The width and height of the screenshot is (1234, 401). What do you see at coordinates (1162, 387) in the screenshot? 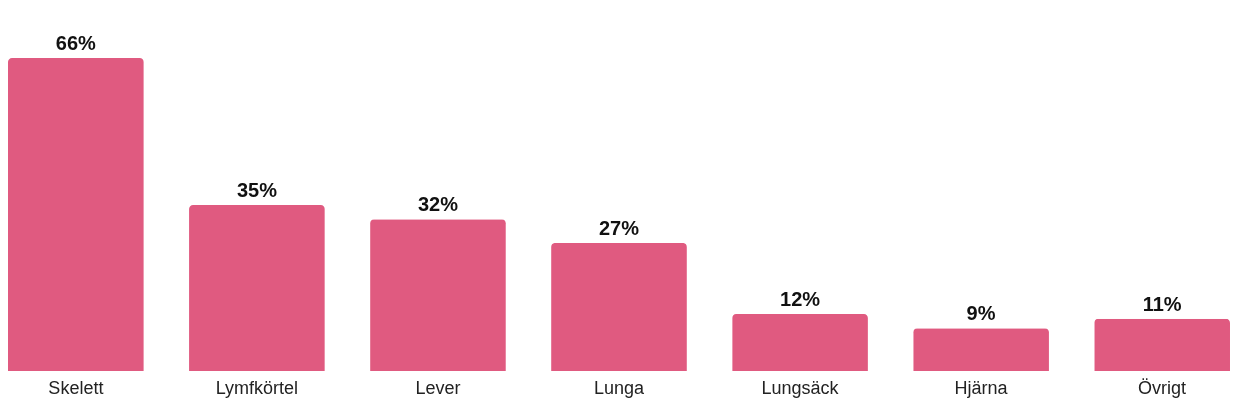
I see `x-tick-label: Övrigt` at bounding box center [1162, 387].